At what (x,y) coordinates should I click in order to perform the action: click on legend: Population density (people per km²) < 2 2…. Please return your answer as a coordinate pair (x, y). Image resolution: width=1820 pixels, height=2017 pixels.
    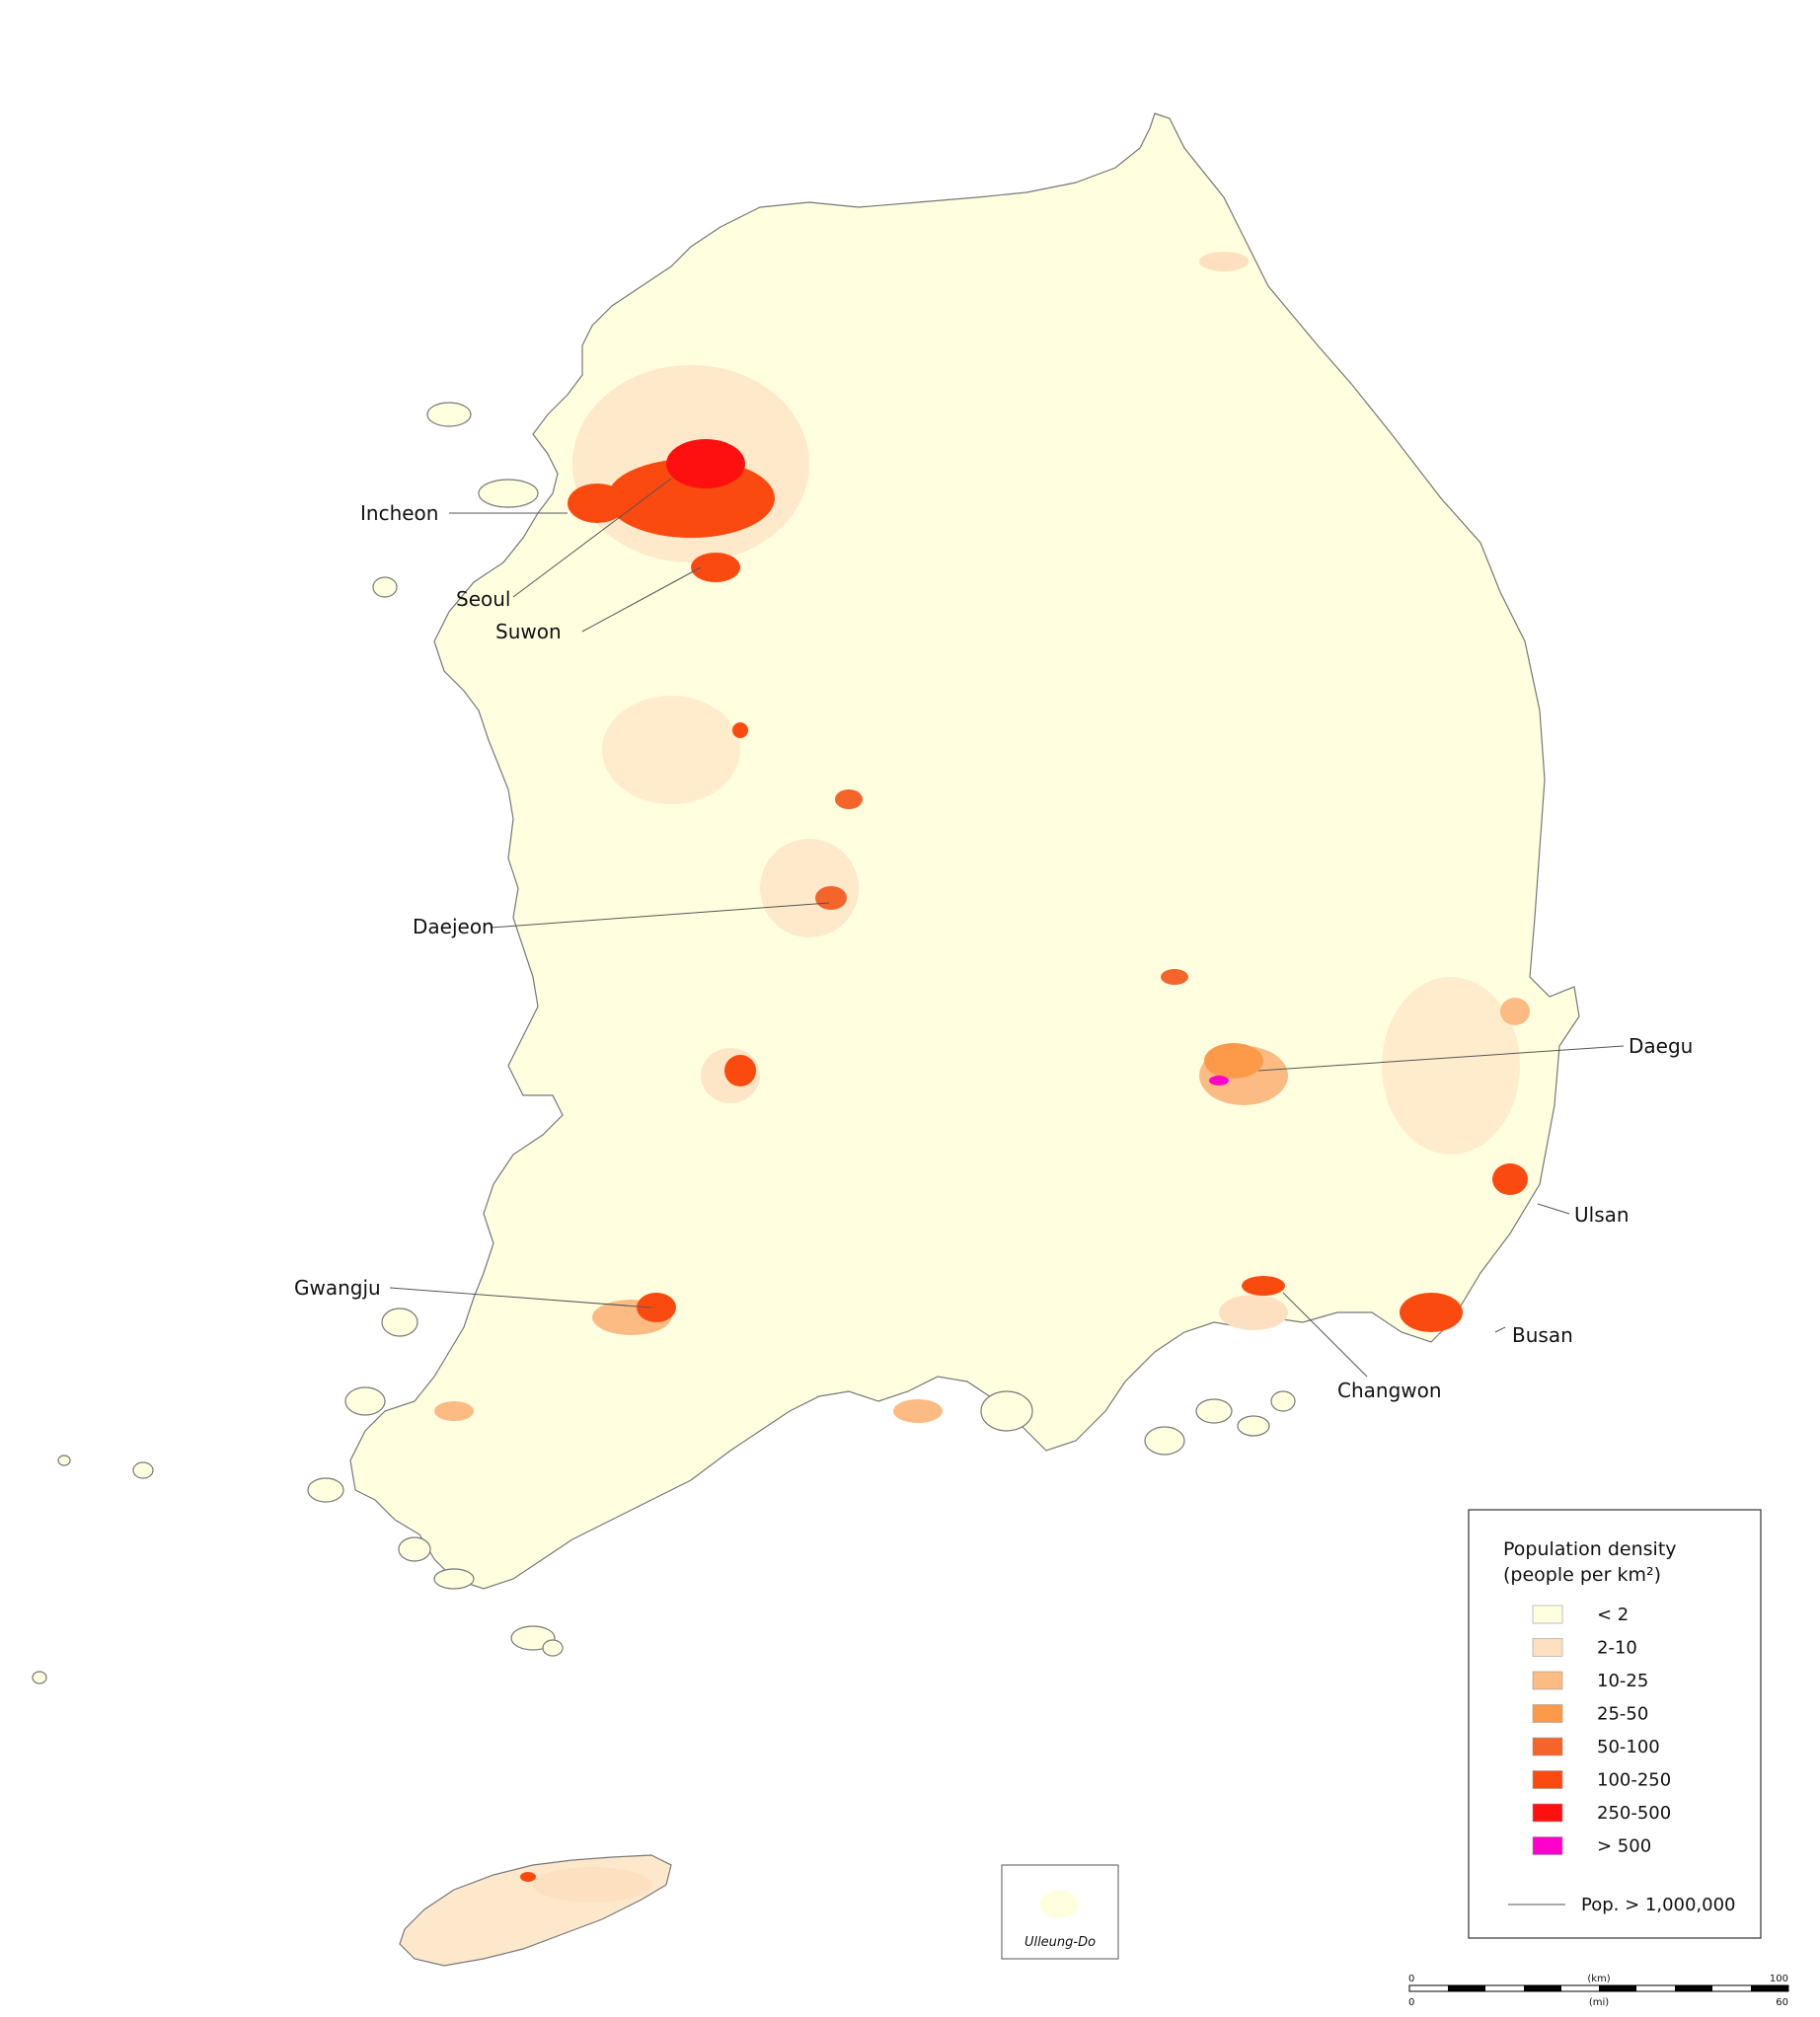
    Looking at the image, I should click on (1615, 1724).